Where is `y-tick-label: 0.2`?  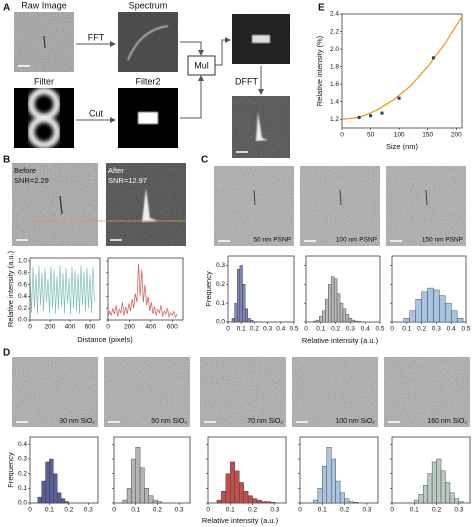
y-tick-label: 0.2 is located at coordinates (22, 308).